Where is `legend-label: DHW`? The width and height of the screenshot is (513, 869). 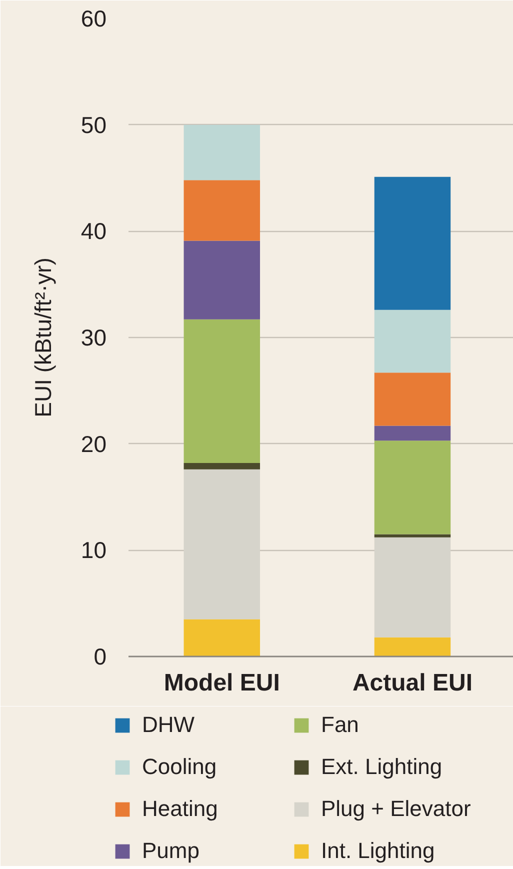 legend-label: DHW is located at coordinates (169, 725).